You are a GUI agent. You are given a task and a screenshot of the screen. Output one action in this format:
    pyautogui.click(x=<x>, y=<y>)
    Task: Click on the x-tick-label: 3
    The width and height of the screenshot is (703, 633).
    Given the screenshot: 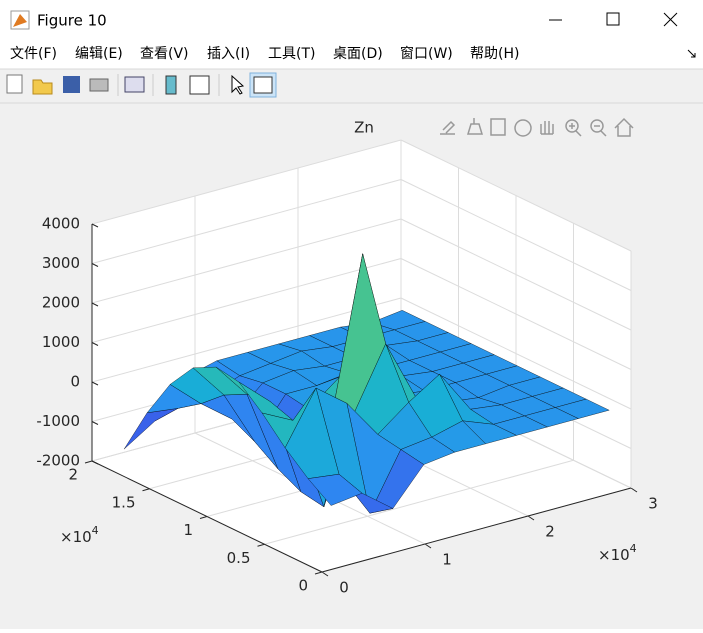 What is the action you would take?
    pyautogui.click(x=653, y=504)
    